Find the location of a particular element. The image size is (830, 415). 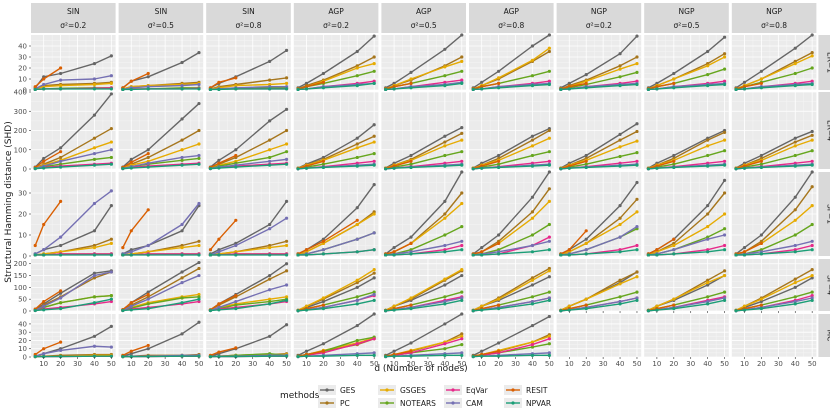

column-strip-label: NGP is located at coordinates (774, 11).